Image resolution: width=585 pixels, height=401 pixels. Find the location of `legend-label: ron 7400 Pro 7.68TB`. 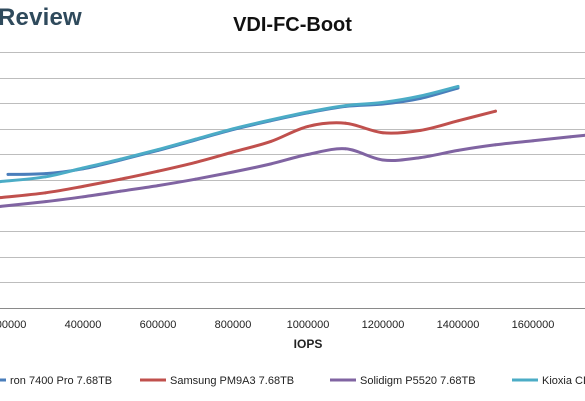

legend-label: ron 7400 Pro 7.68TB is located at coordinates (61, 381).